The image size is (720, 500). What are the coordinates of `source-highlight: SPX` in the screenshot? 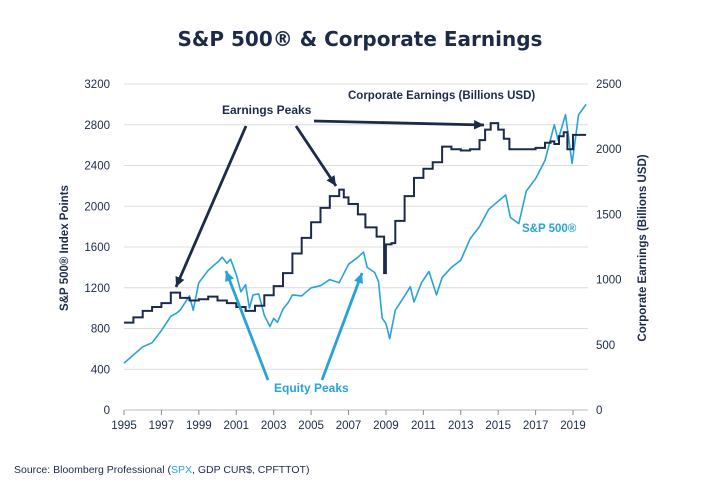 It's located at (182, 470).